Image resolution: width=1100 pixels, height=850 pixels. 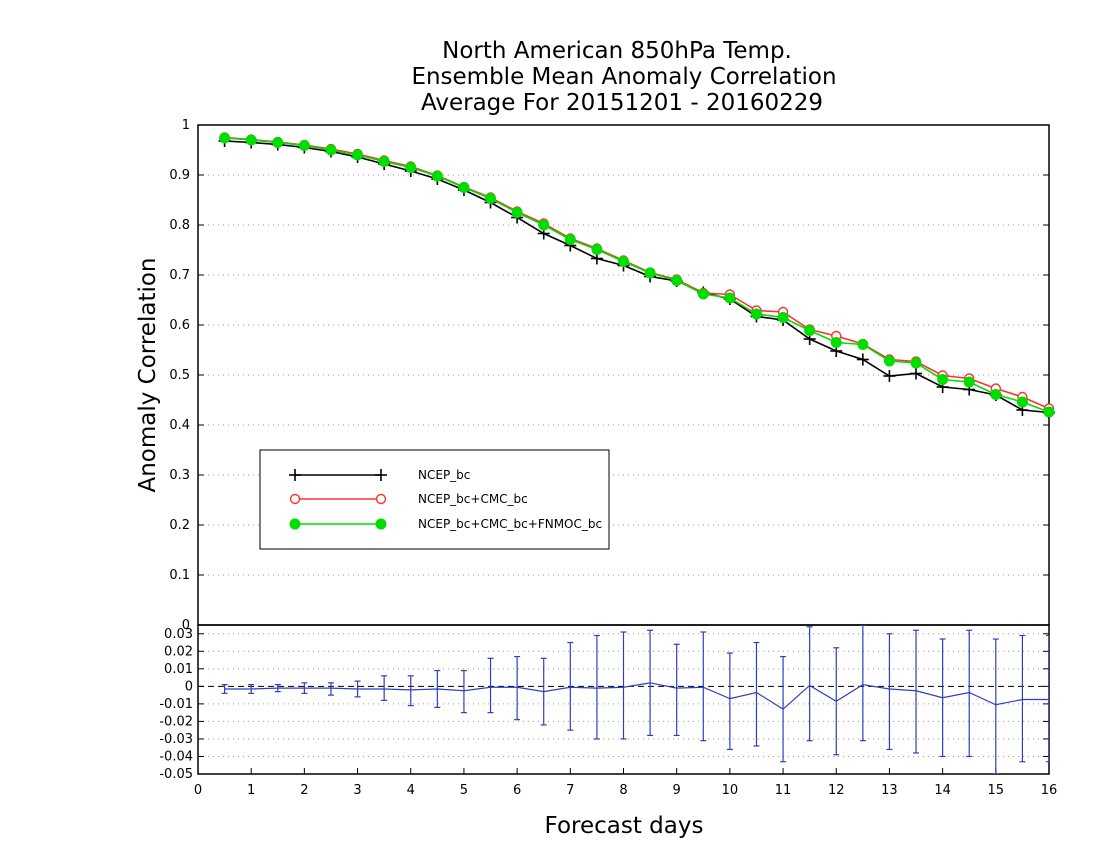 I want to click on y-tick-label: 1, so click(x=186, y=125).